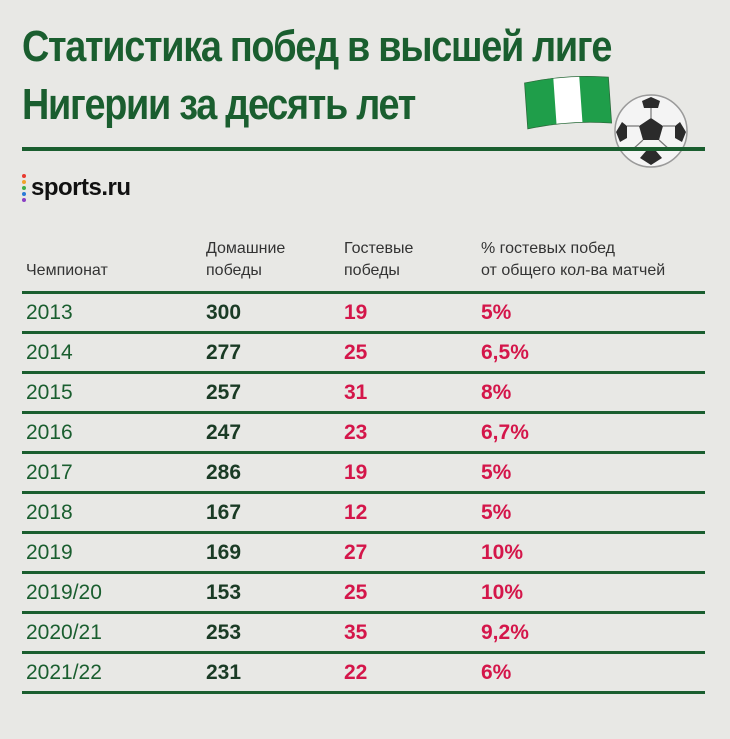 This screenshot has height=739, width=730. What do you see at coordinates (49, 392) in the screenshot?
I see `season-cell: 2015` at bounding box center [49, 392].